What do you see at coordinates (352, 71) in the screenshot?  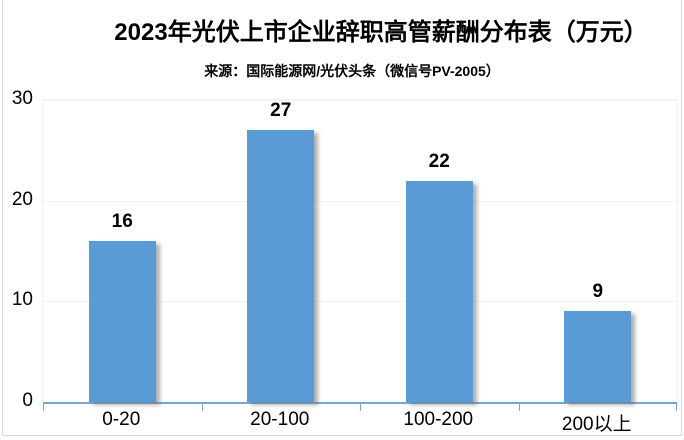 I see `chart-source-subtitle: 来源：国际能源网/光伏头条（微信号PV-2005）` at bounding box center [352, 71].